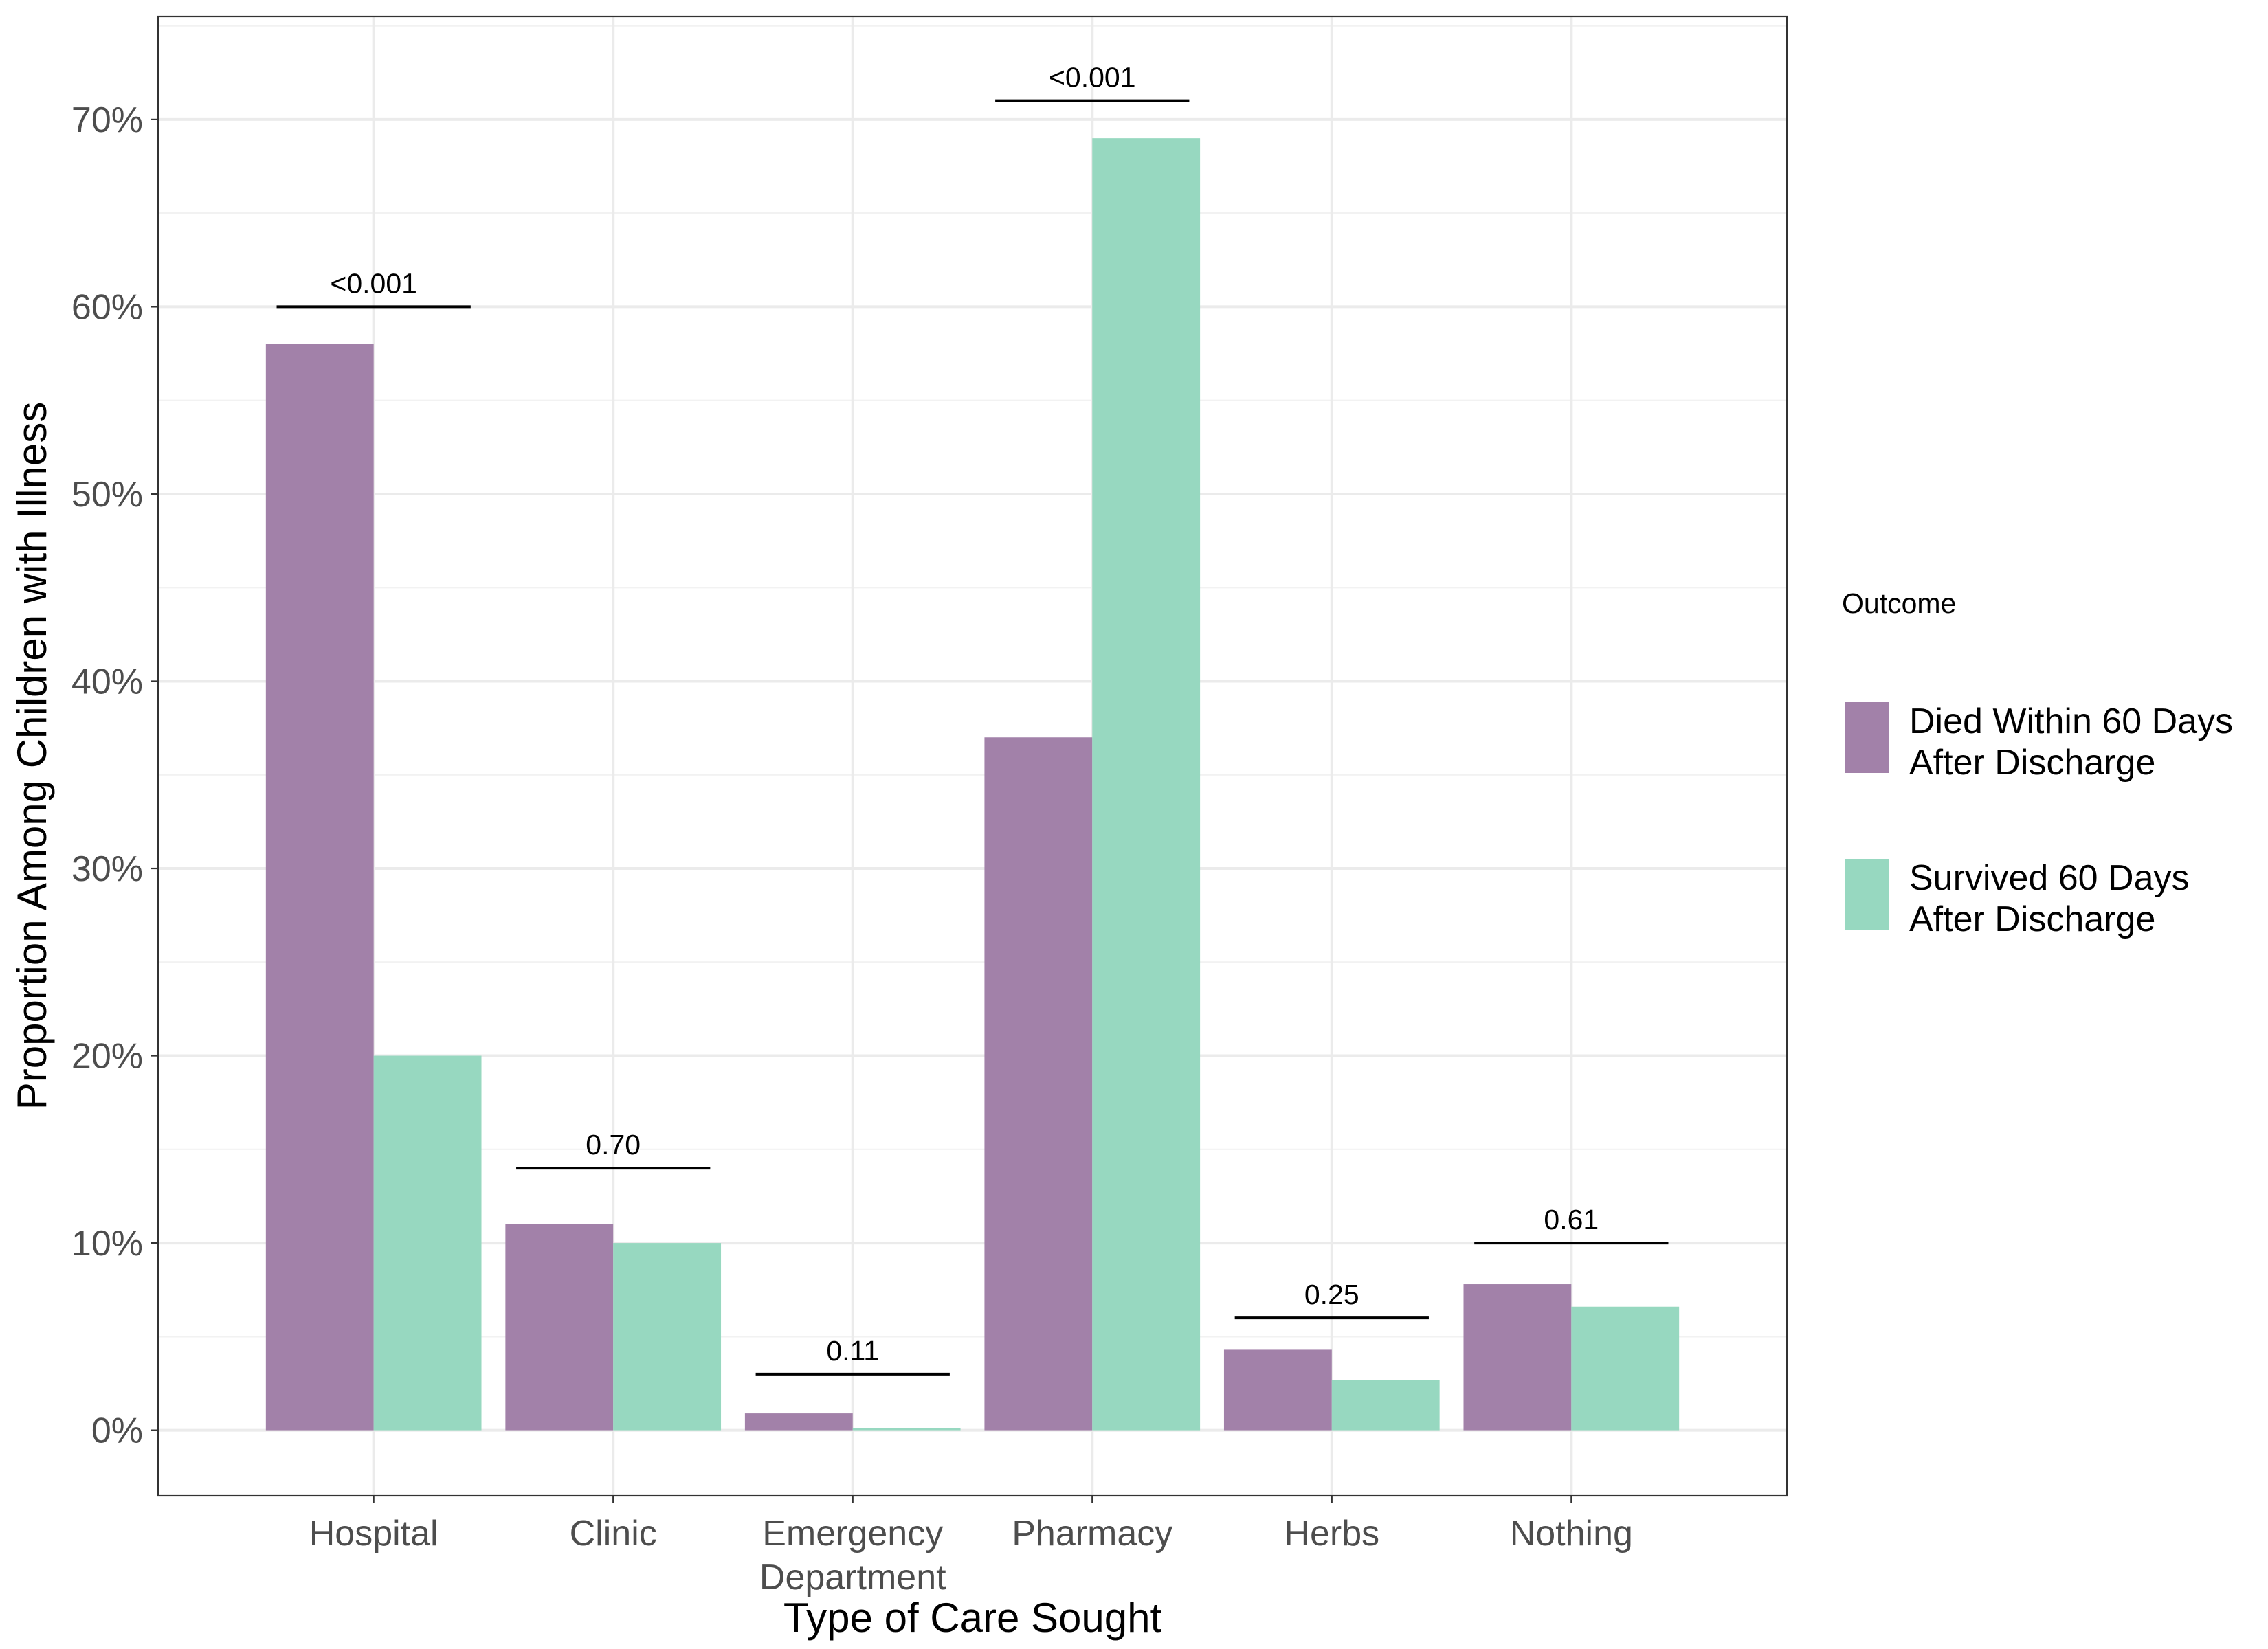 This screenshot has width=2268, height=1649. I want to click on x-tick-label: Nothing, so click(1572, 1533).